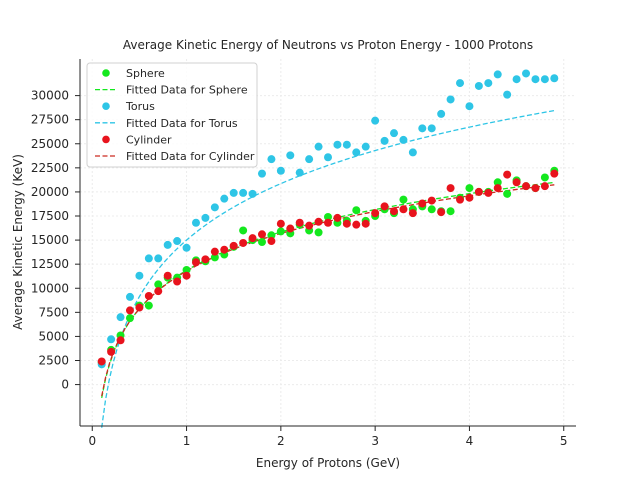 The width and height of the screenshot is (640, 480). I want to click on legend-label: Fitted Data for Cylinder, so click(190, 156).